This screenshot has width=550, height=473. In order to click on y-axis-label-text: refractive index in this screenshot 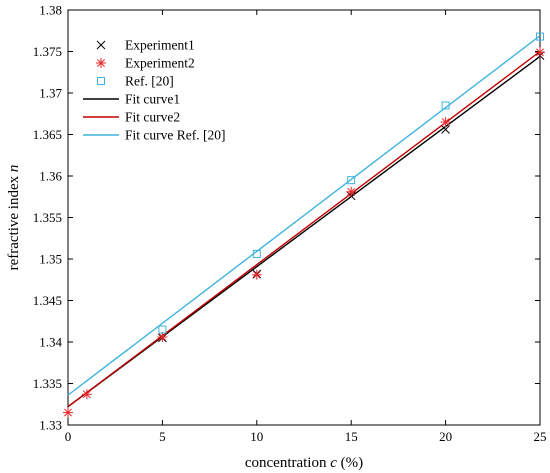, I will do `click(14, 221)`.